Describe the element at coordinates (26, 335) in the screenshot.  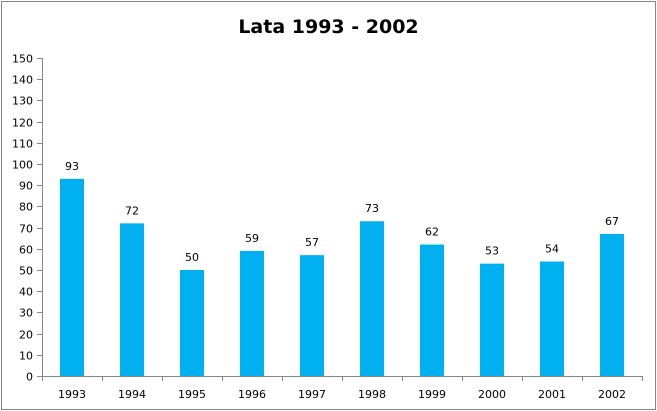
I see `y-tick-label: 20` at that location.